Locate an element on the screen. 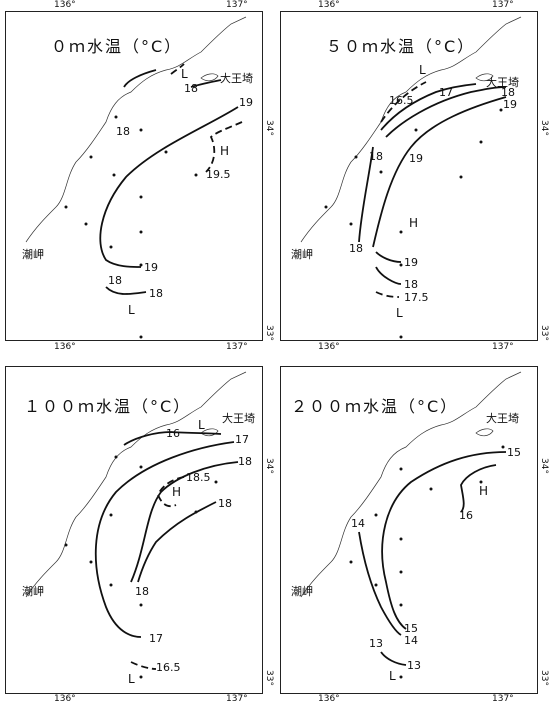  panel-1-lon-137: 137° is located at coordinates (503, 347).